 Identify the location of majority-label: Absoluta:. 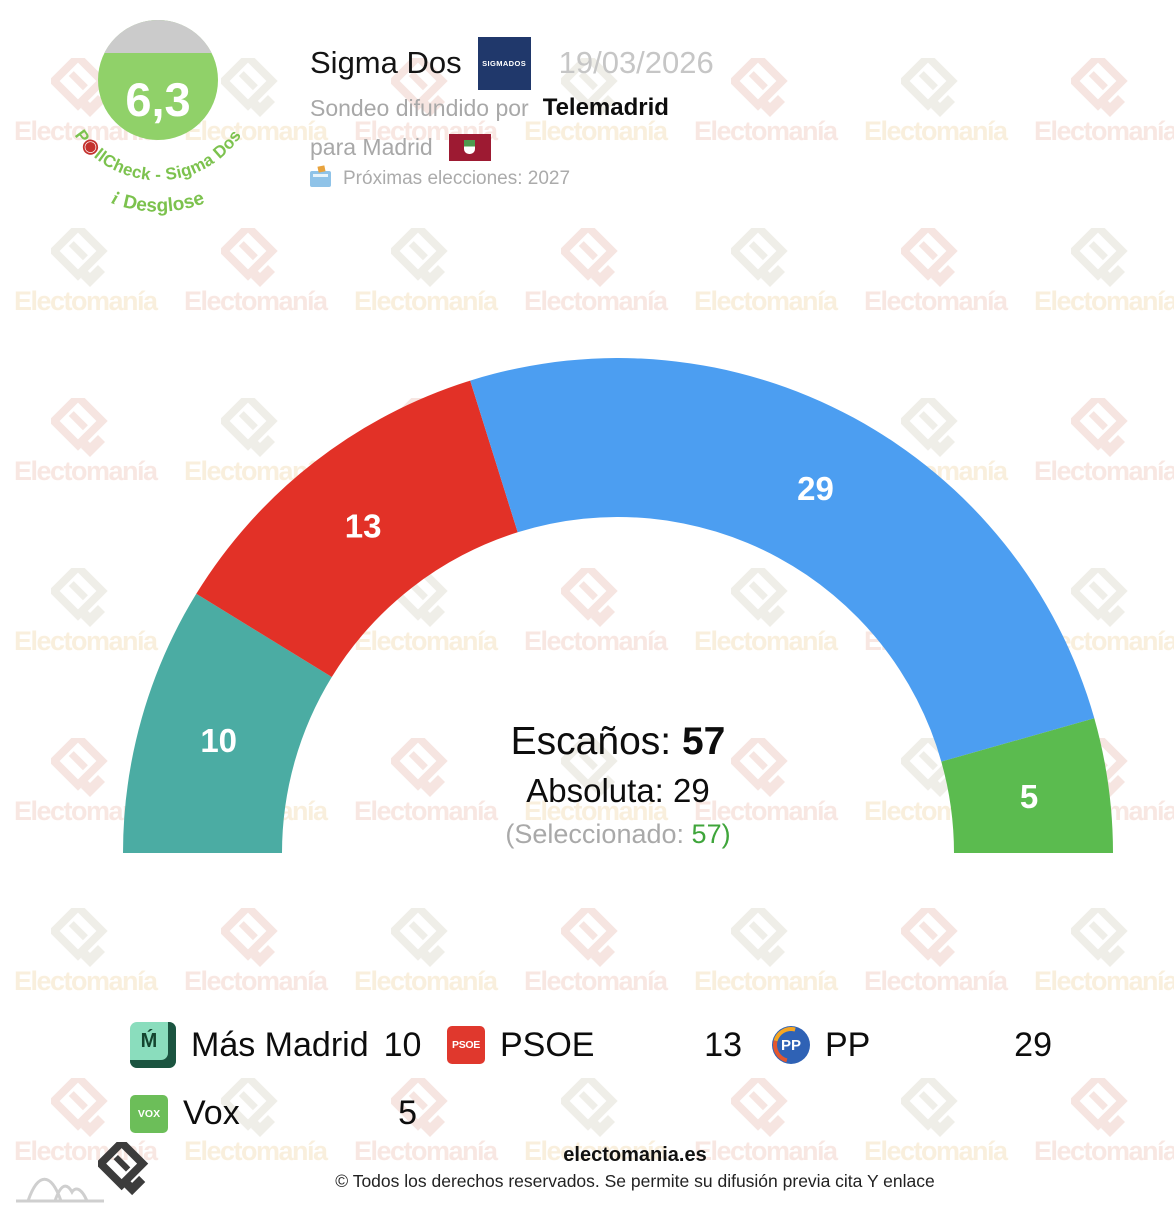
(595, 790).